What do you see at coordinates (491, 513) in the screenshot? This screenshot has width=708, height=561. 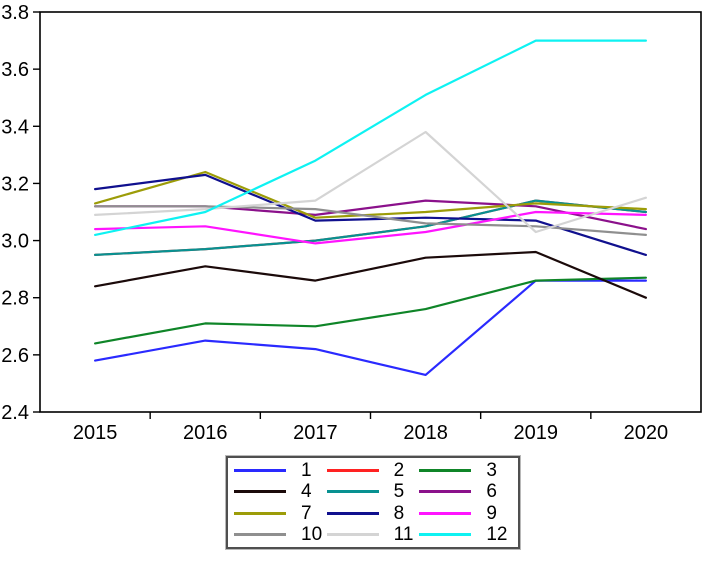 I see `legend-label-9: 9` at bounding box center [491, 513].